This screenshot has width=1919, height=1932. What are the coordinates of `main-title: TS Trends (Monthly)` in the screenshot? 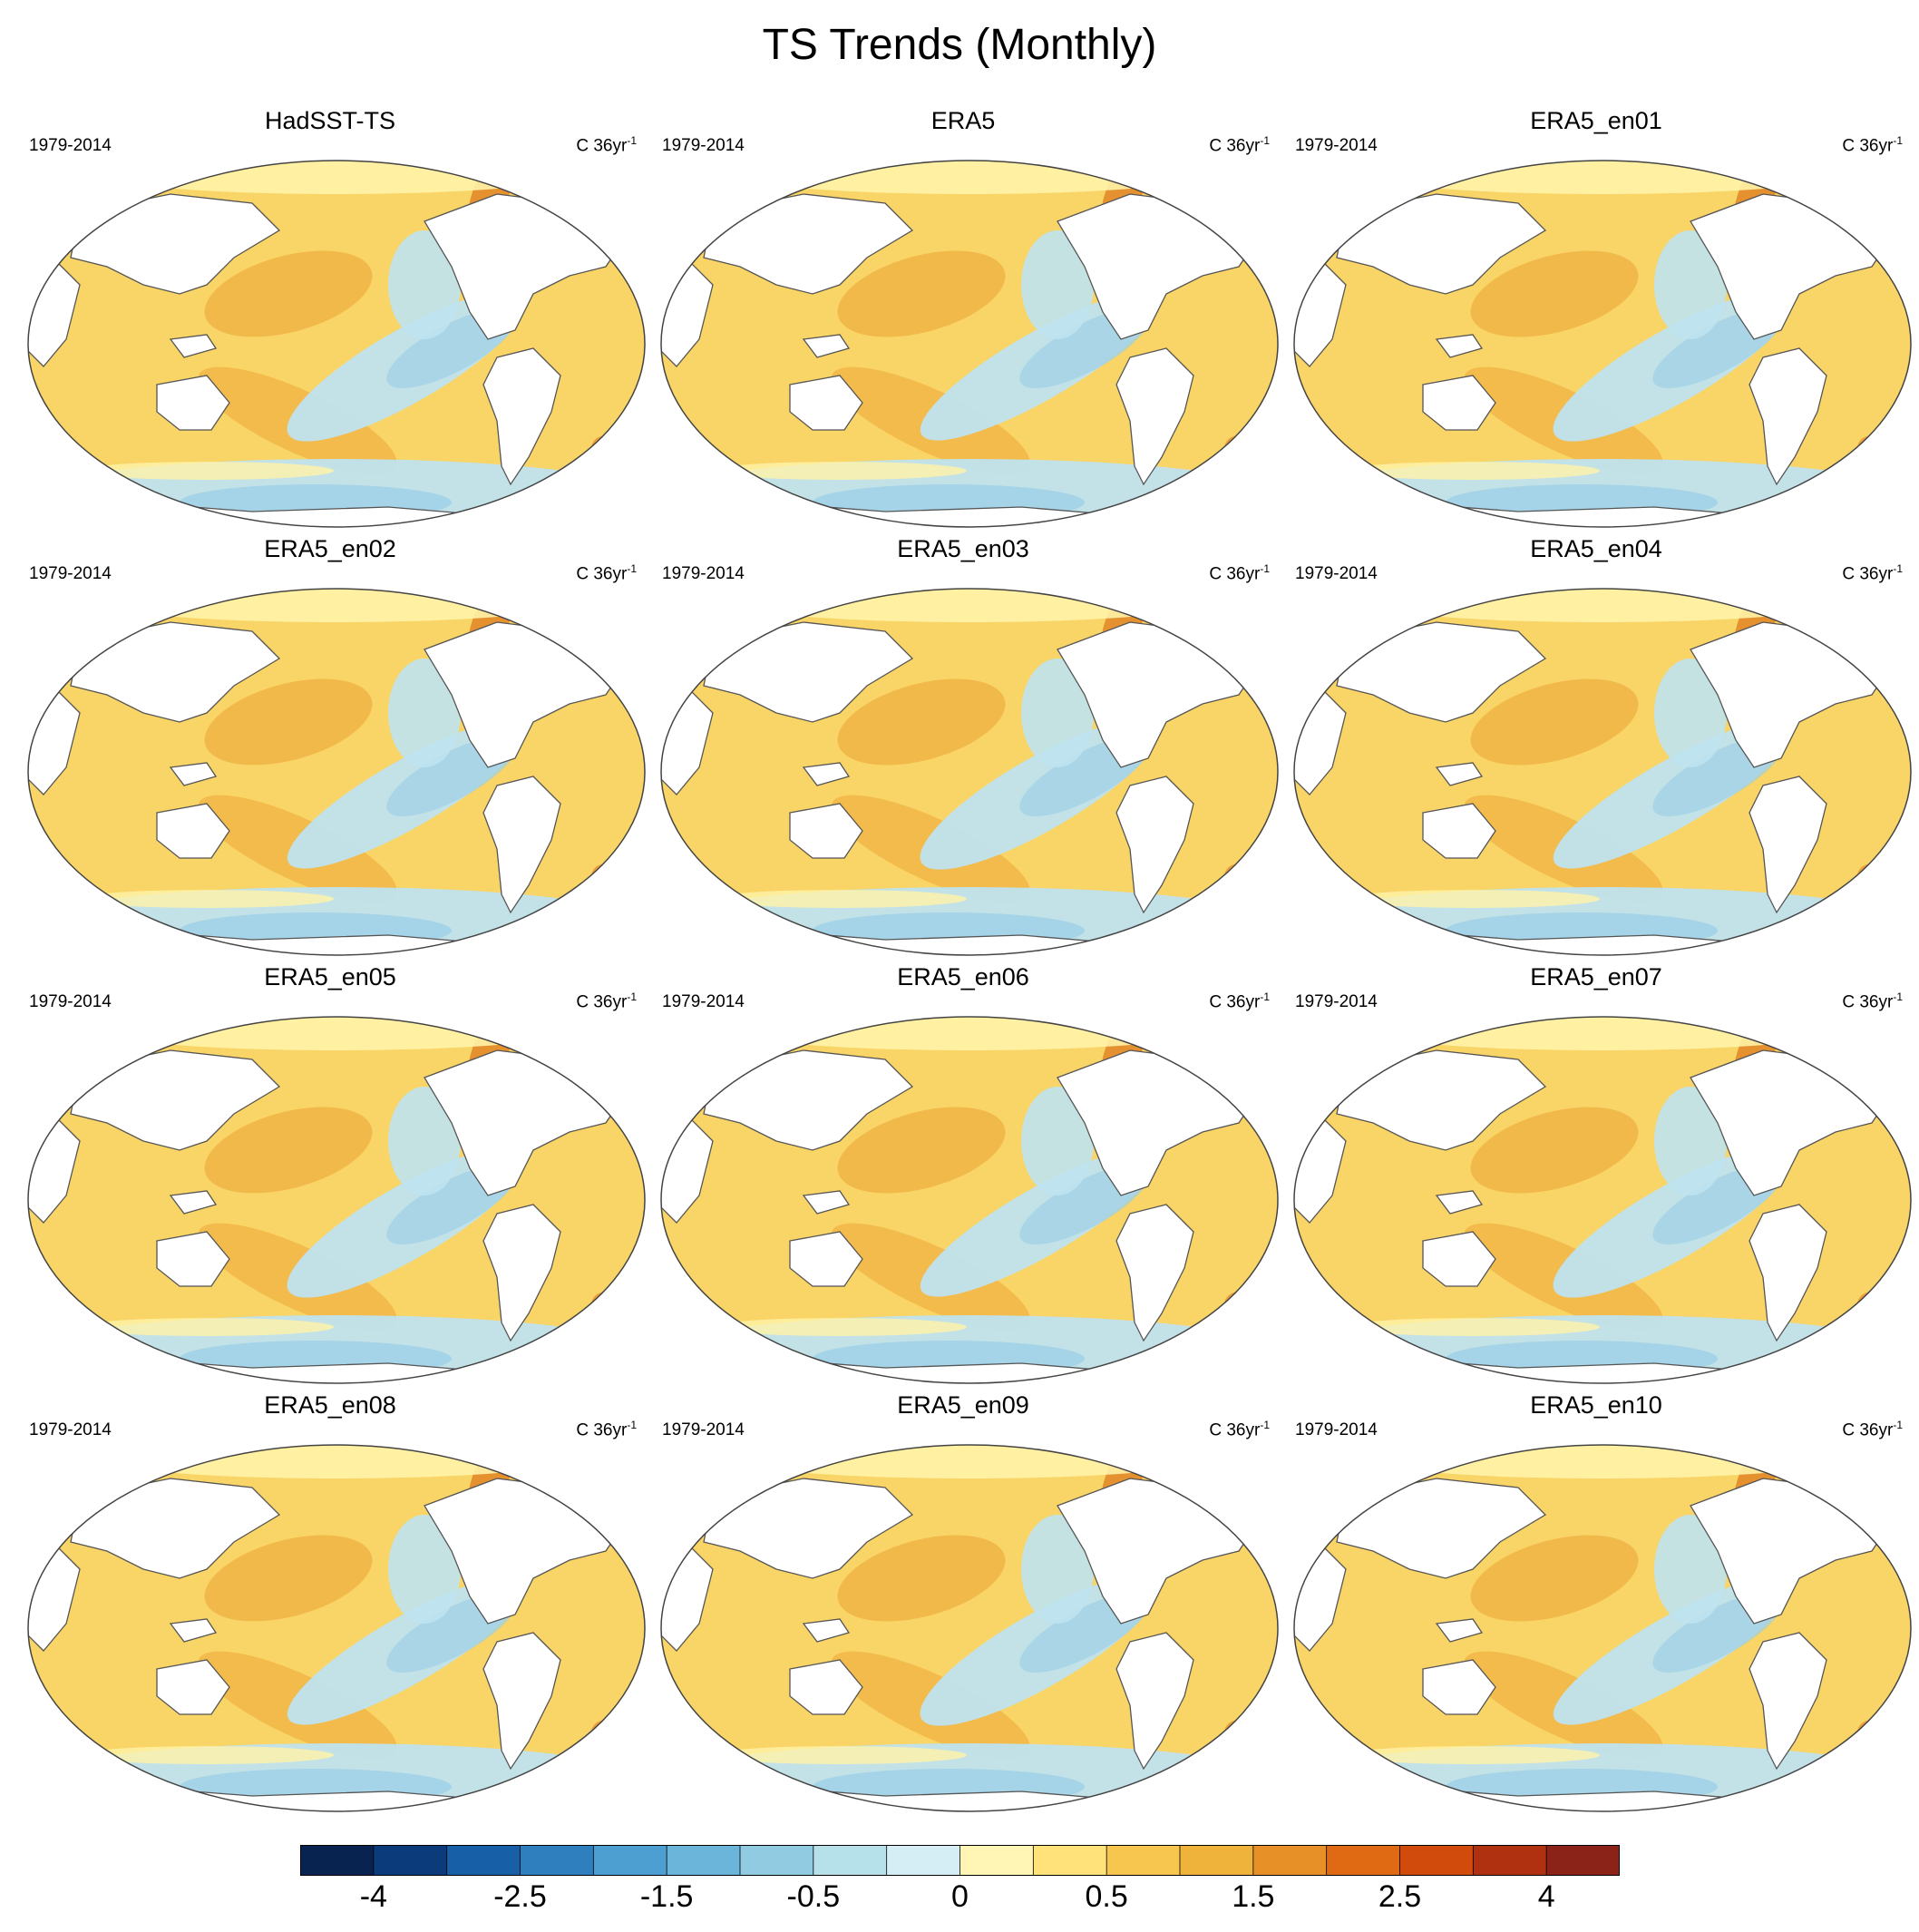 It's located at (960, 45).